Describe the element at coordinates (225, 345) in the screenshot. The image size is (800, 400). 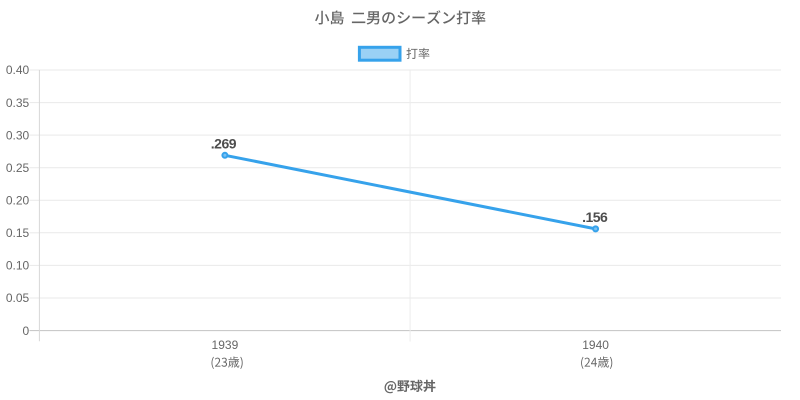
I see `svg-text: 1939` at that location.